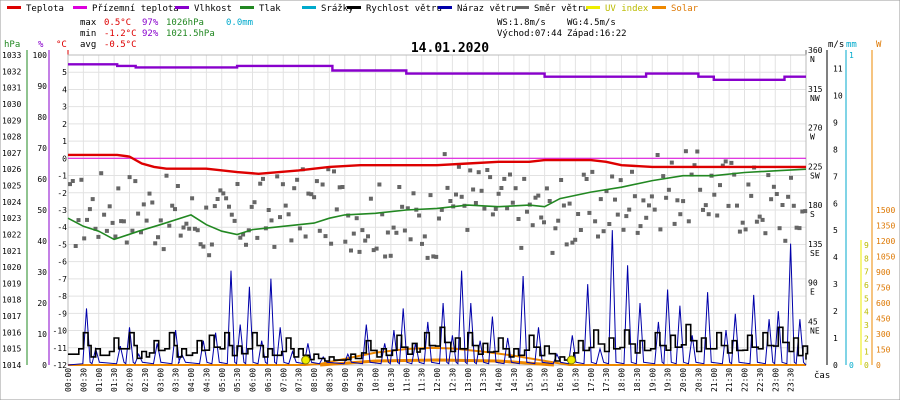  What do you see at coordinates (815, 50) in the screenshot?
I see `direction-tick-label: 360` at bounding box center [815, 50].